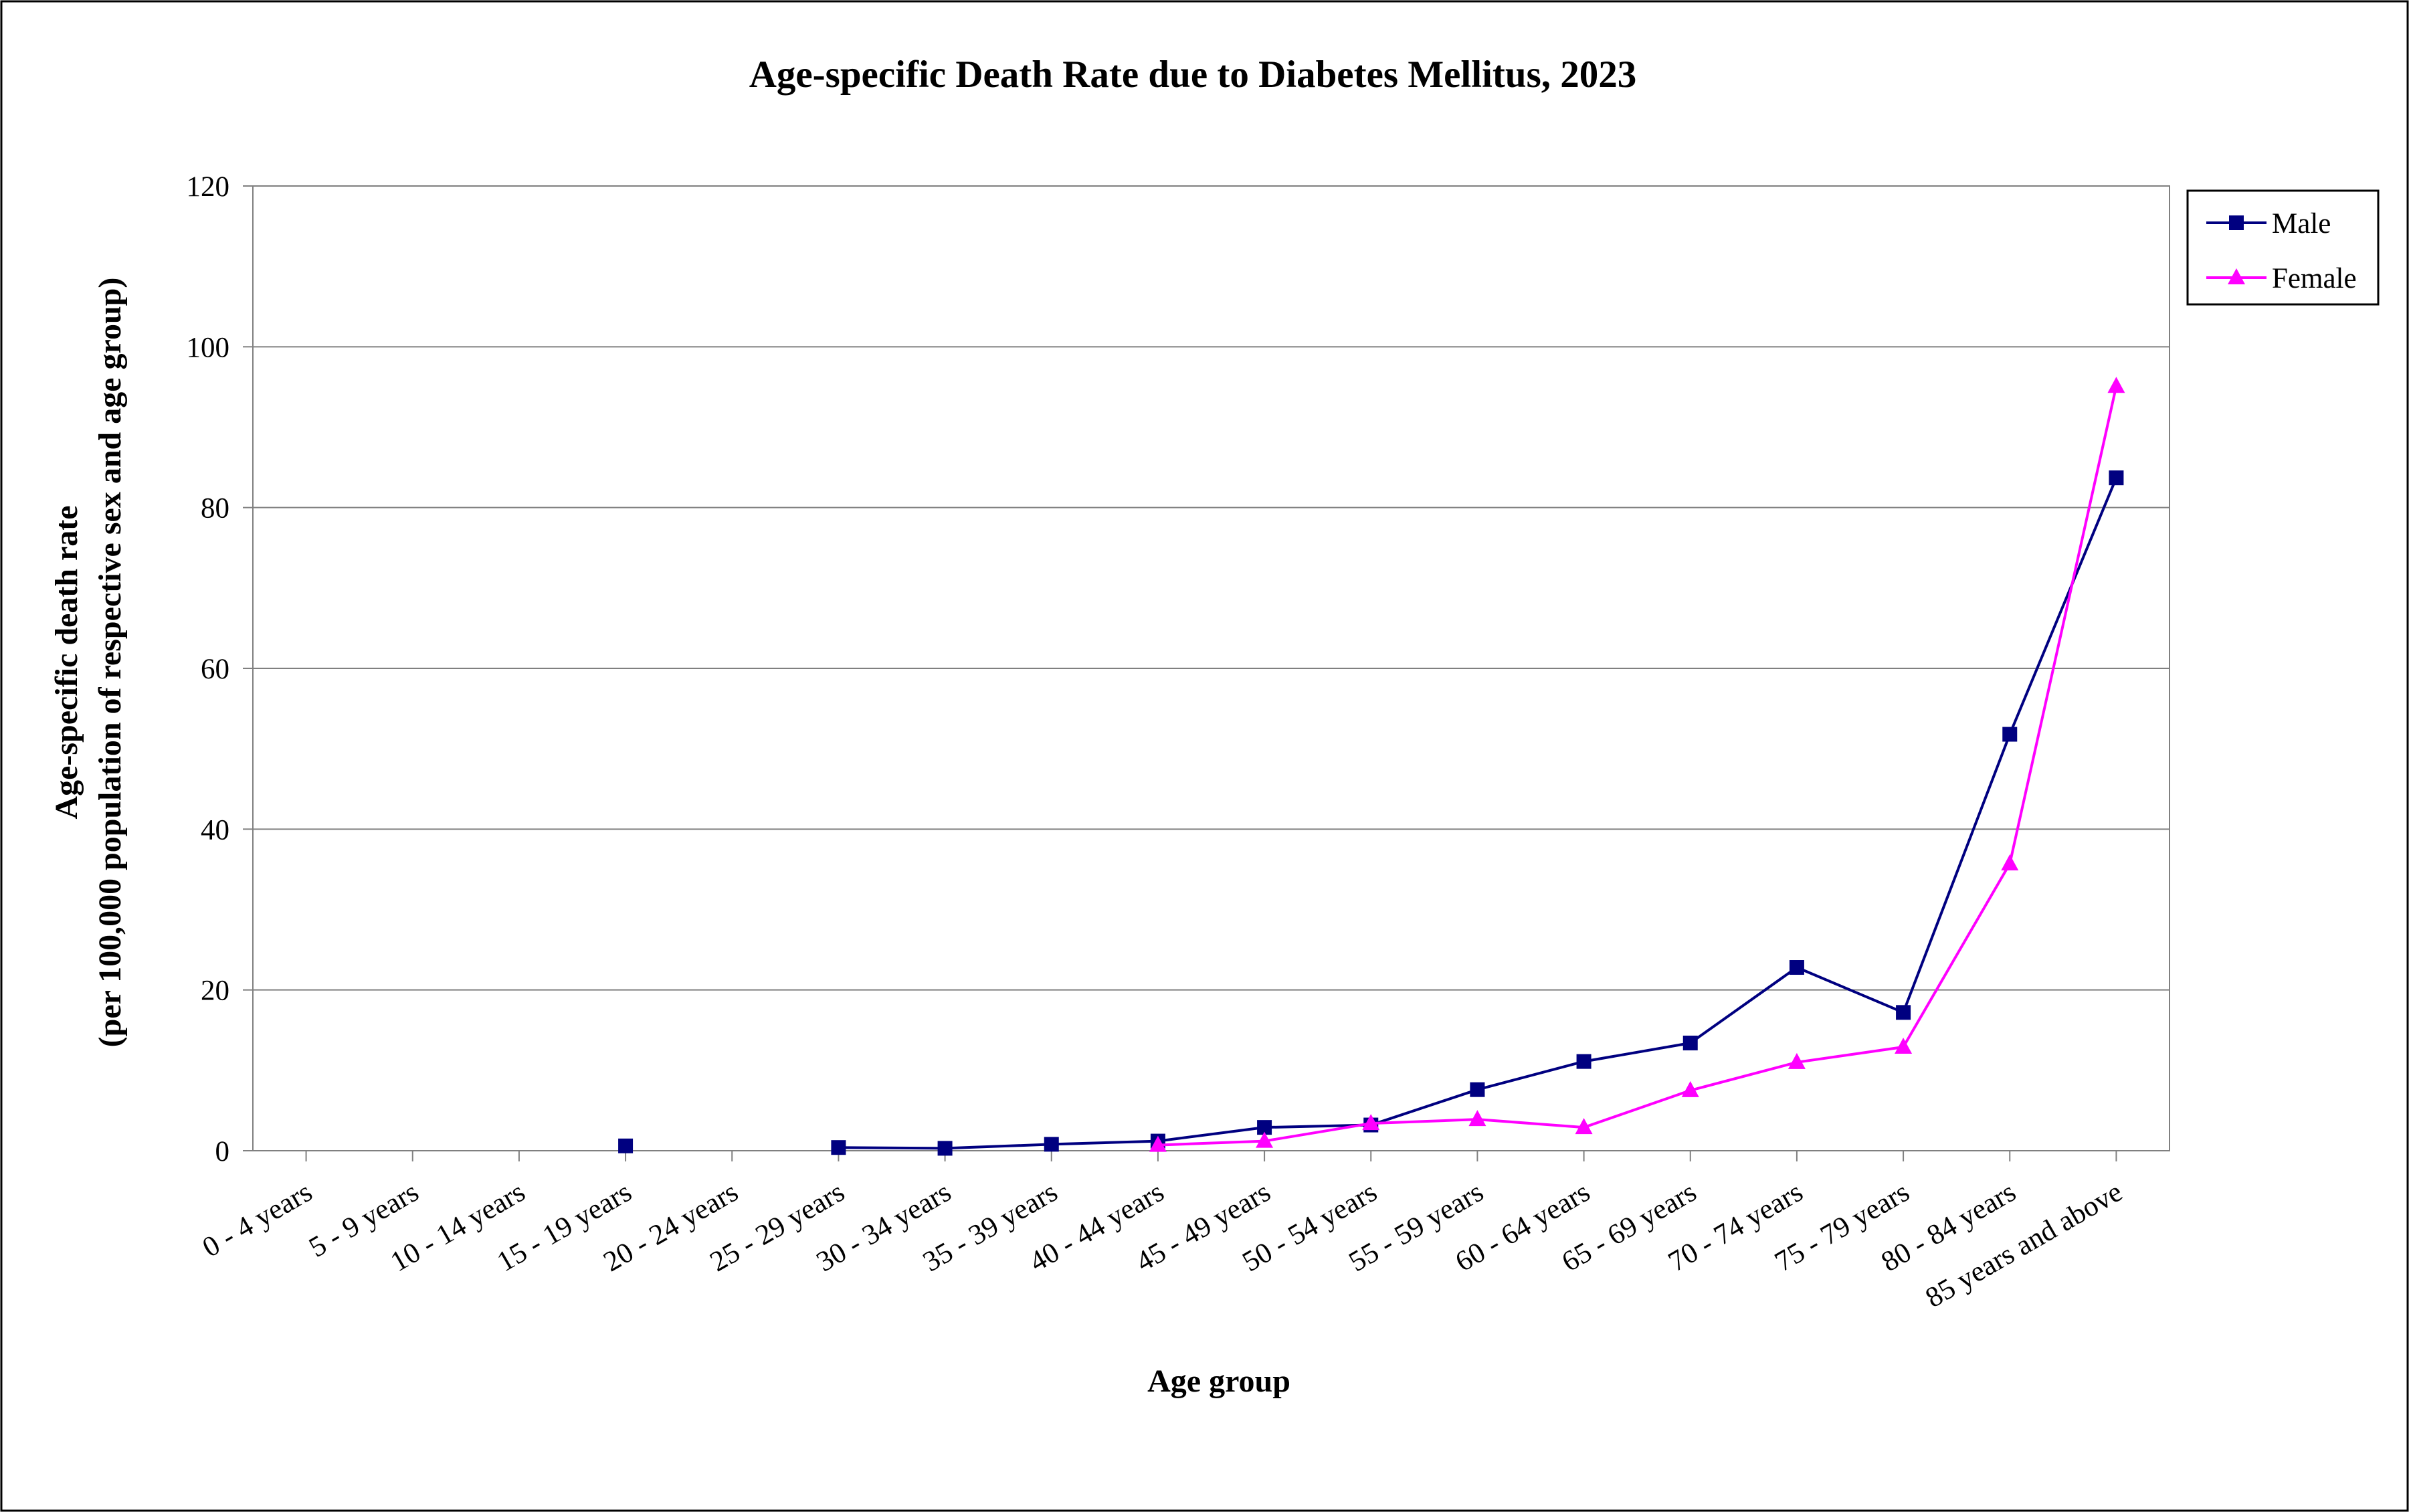 The height and width of the screenshot is (1512, 2409). I want to click on y-tick-label-100: 100, so click(209, 347).